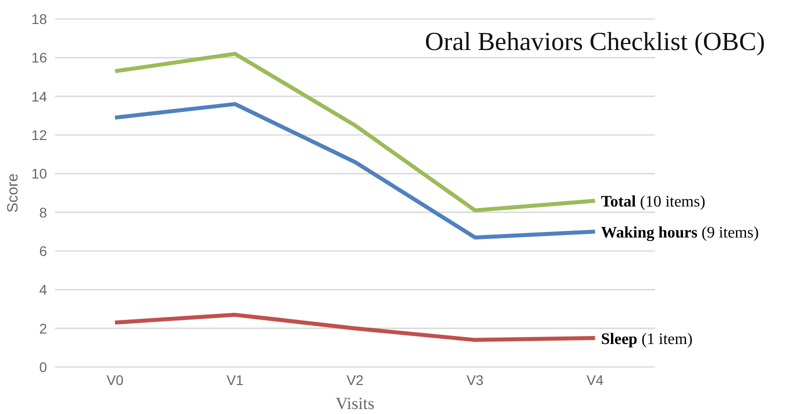 The image size is (802, 414). What do you see at coordinates (39, 58) in the screenshot?
I see `y-tick-label: 16` at bounding box center [39, 58].